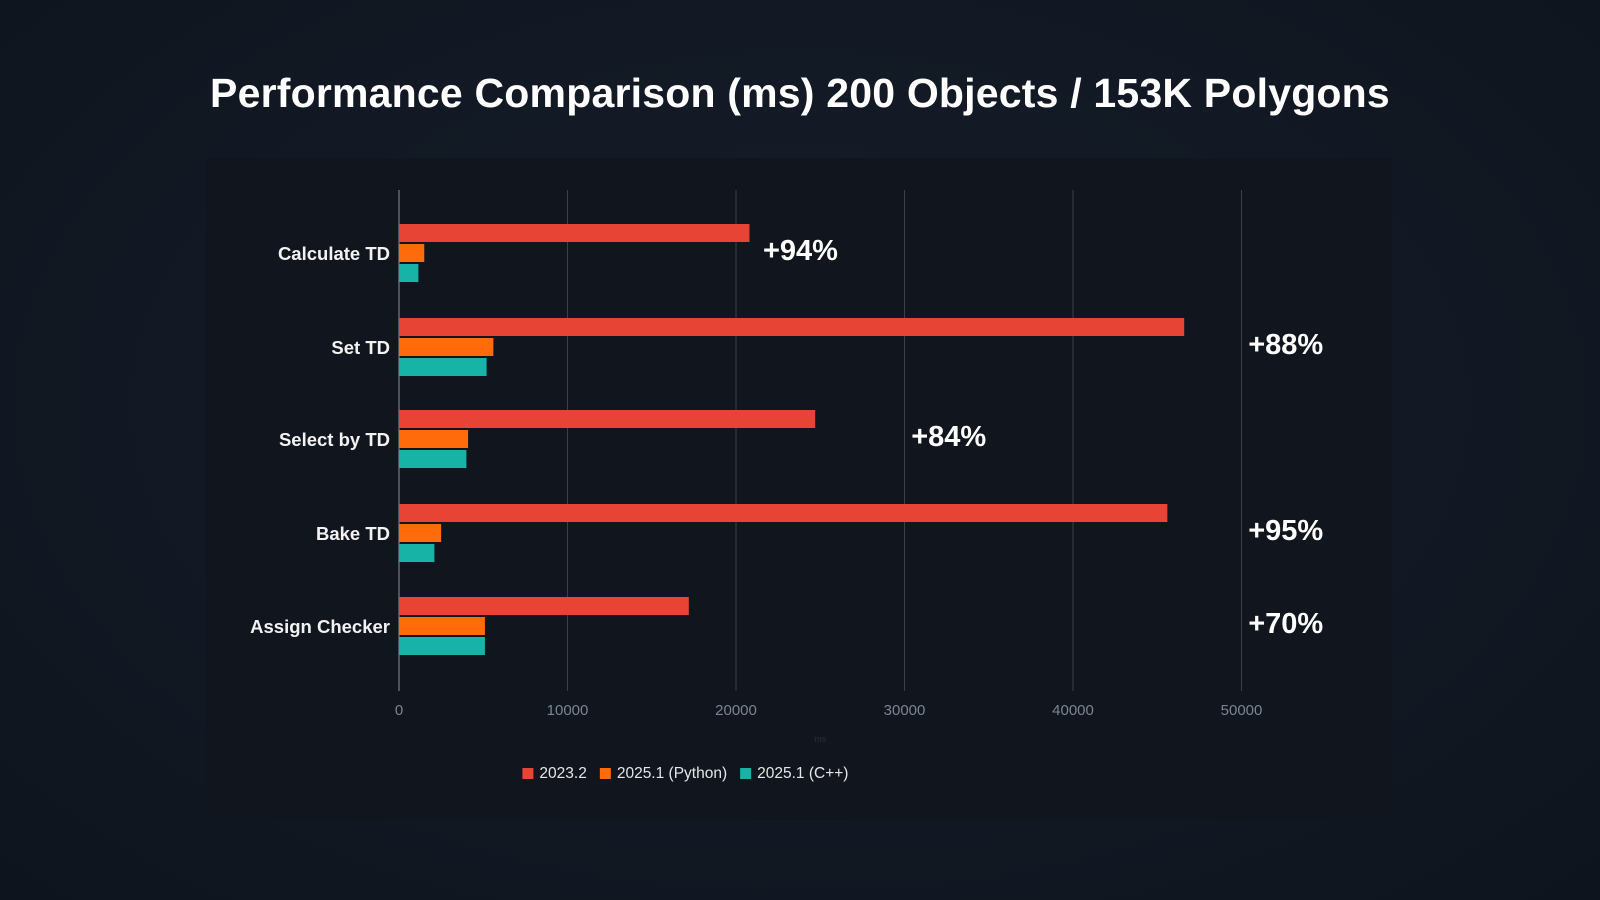 The image size is (1600, 900). What do you see at coordinates (353, 533) in the screenshot?
I see `category-label-3: Bake TD` at bounding box center [353, 533].